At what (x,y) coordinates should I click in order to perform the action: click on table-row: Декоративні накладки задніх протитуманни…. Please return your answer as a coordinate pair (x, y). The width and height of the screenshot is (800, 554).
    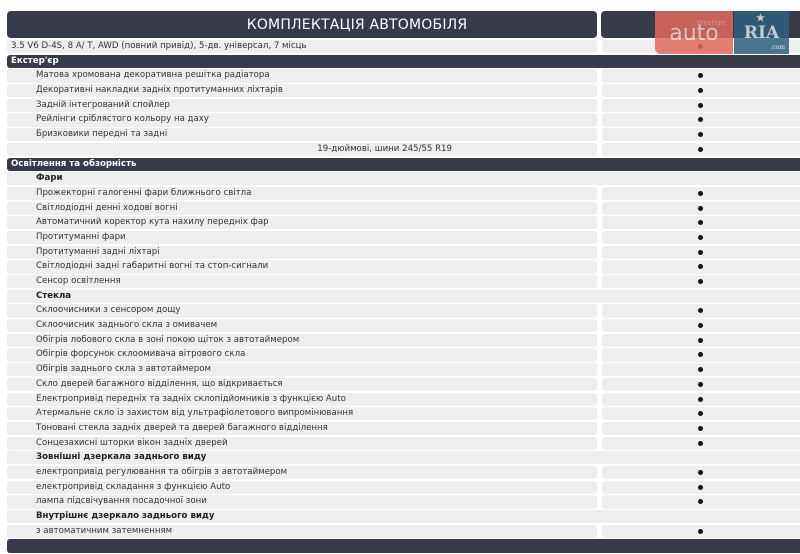
    Looking at the image, I should click on (403, 91).